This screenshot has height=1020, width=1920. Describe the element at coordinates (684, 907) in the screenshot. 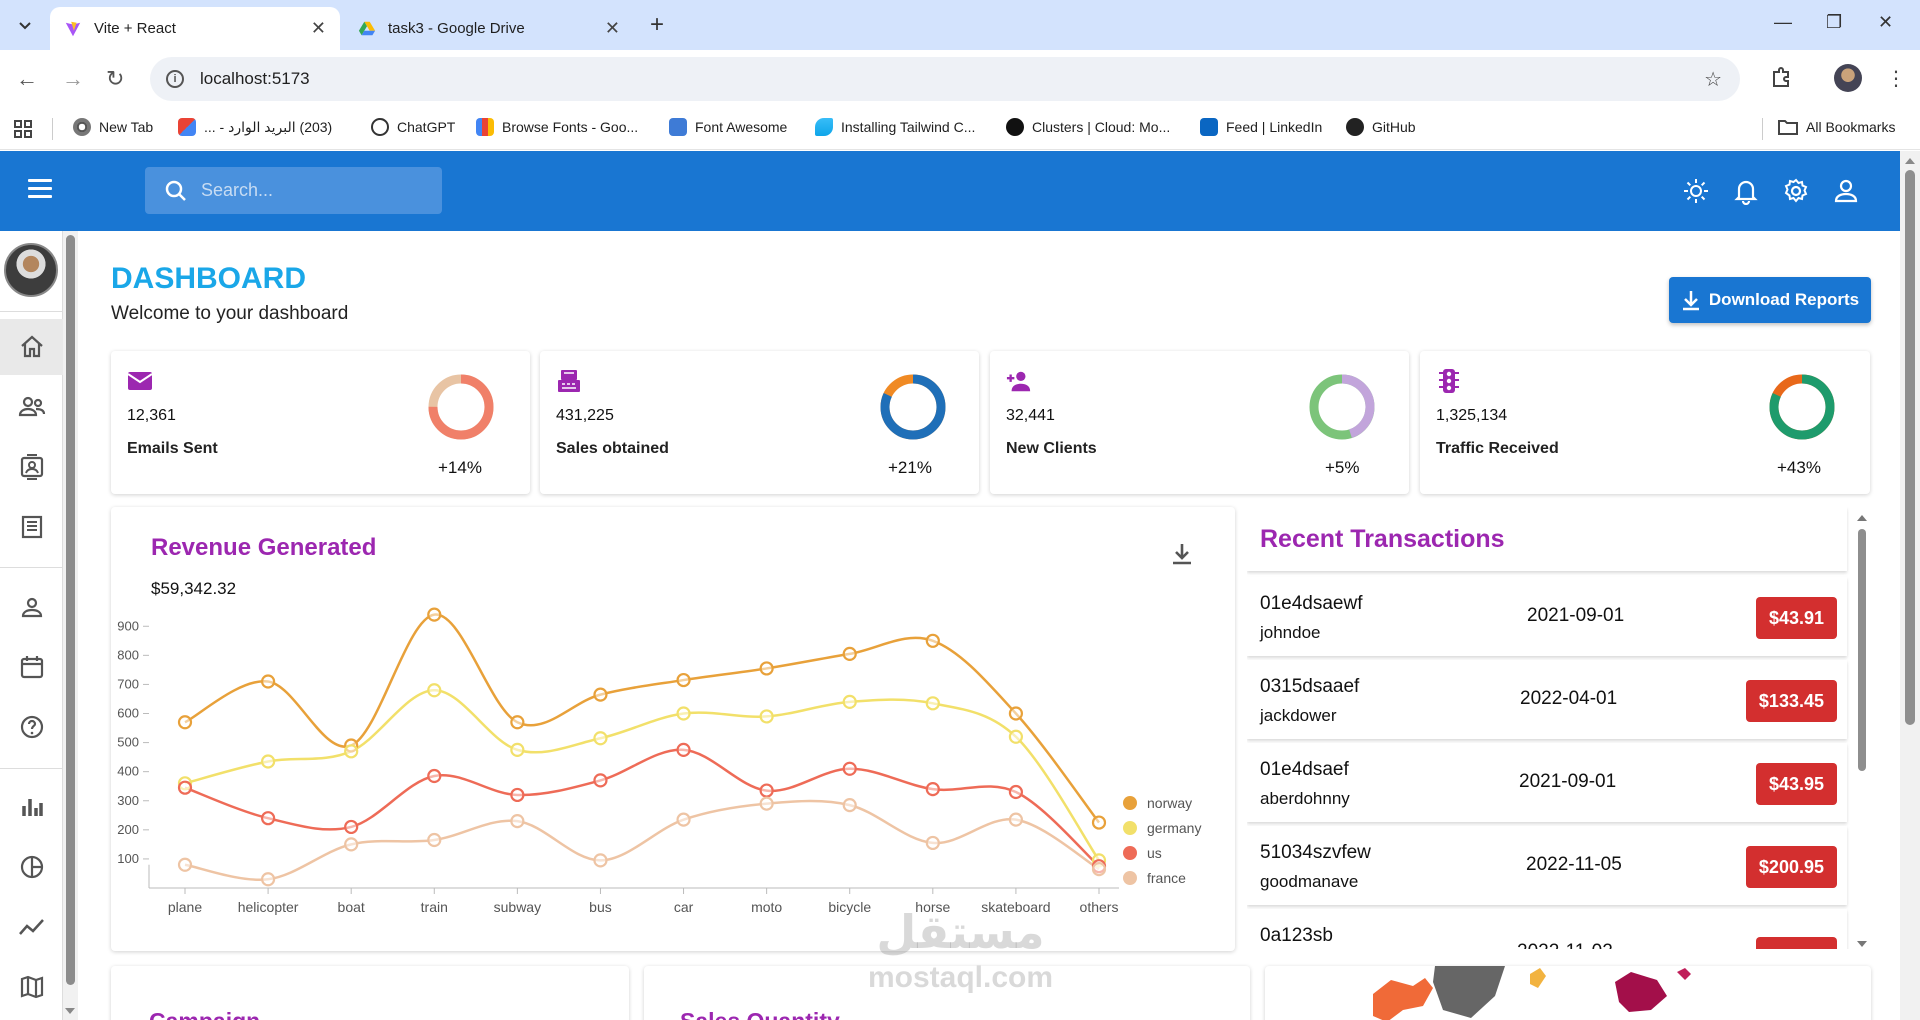

I see `x-tick-label: car` at that location.